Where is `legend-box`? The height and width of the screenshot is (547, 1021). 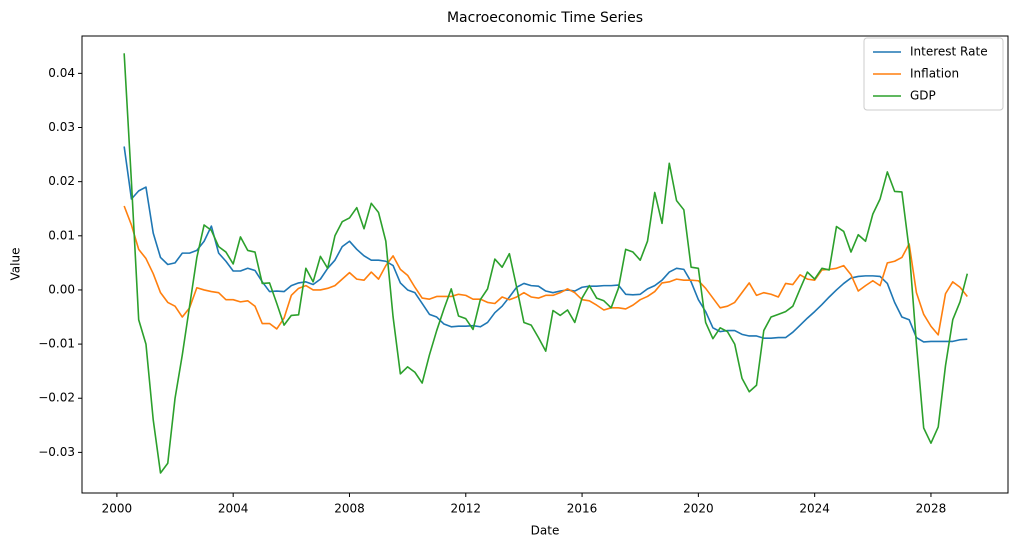
legend-box is located at coordinates (933, 74).